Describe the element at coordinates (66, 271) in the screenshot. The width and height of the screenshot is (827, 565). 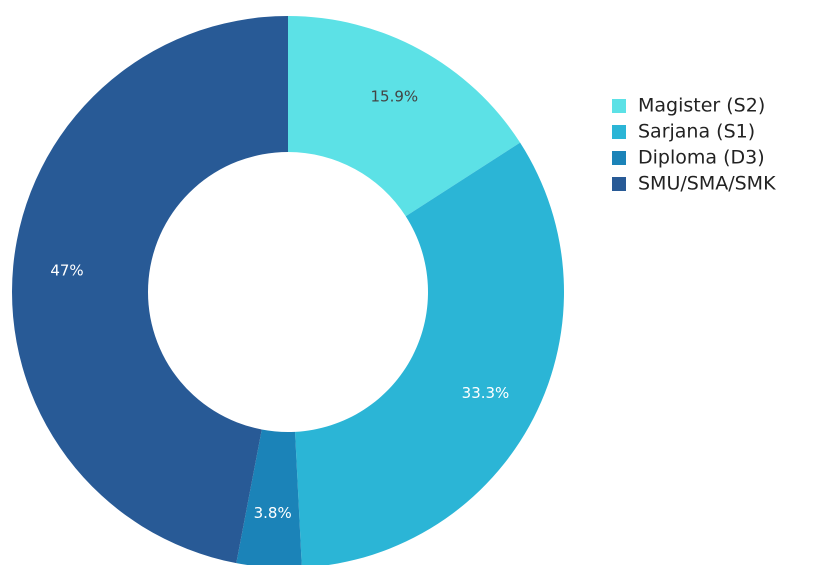
I see `value-label: 47%` at that location.